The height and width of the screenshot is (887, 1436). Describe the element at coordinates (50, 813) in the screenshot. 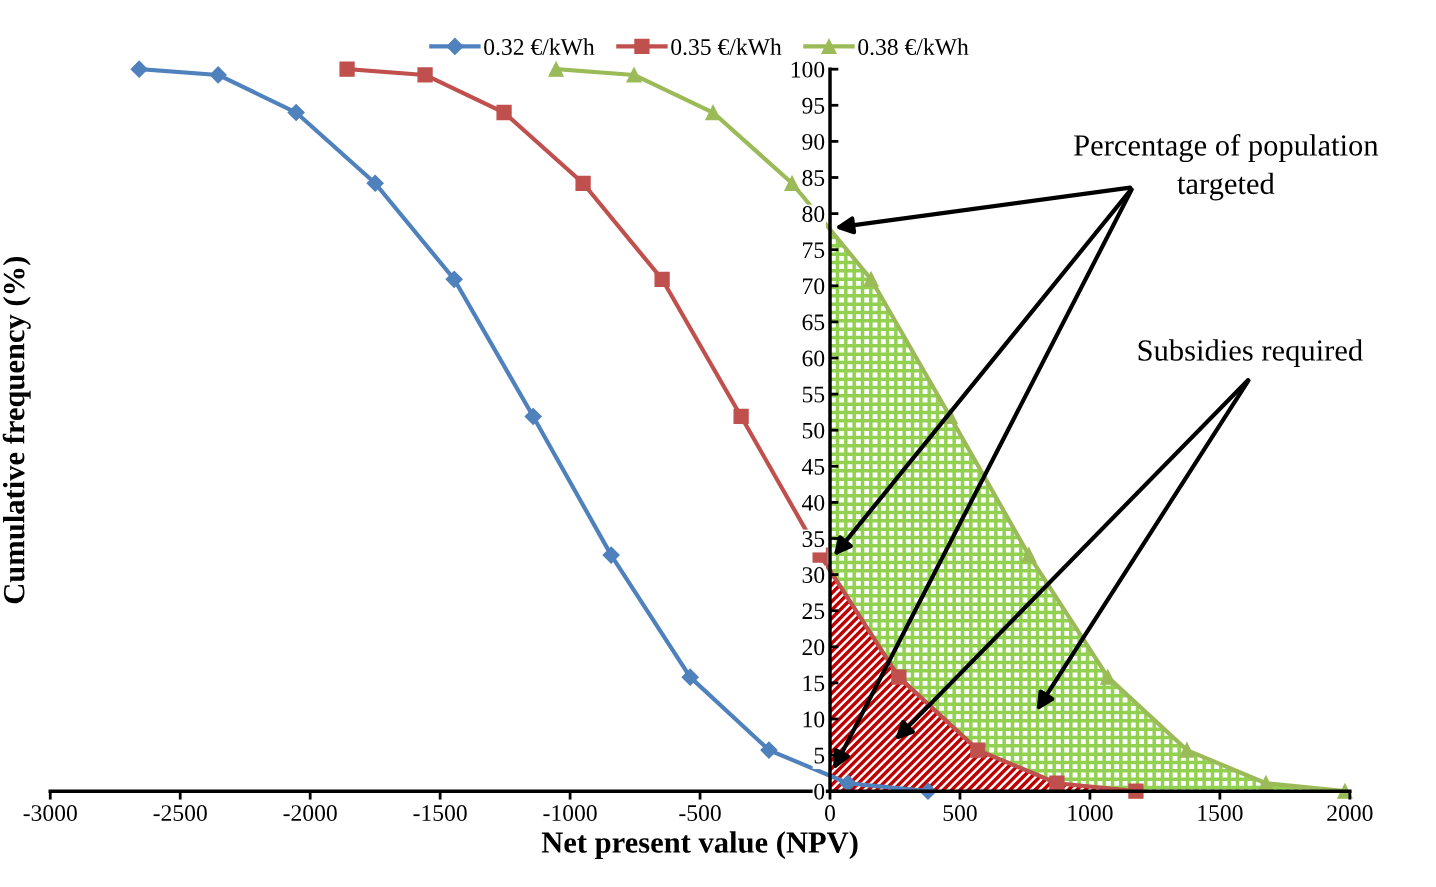

I see `x-tick-label: -3000` at that location.